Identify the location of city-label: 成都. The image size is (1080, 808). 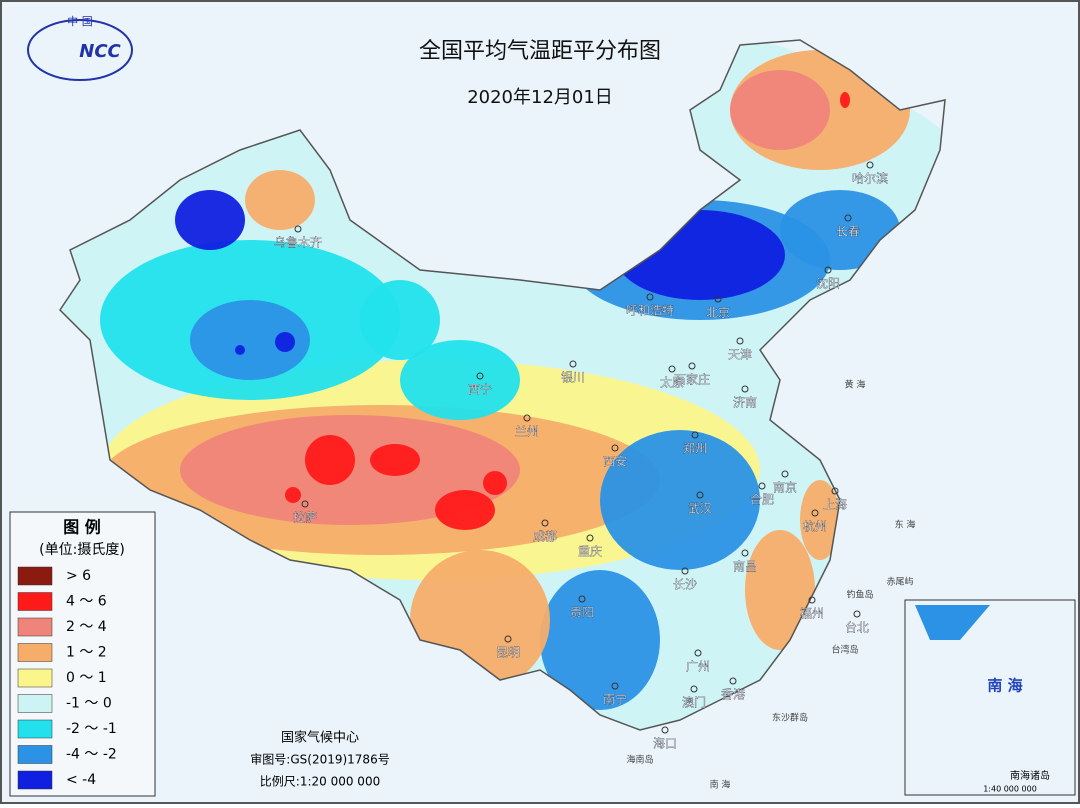
(545, 537).